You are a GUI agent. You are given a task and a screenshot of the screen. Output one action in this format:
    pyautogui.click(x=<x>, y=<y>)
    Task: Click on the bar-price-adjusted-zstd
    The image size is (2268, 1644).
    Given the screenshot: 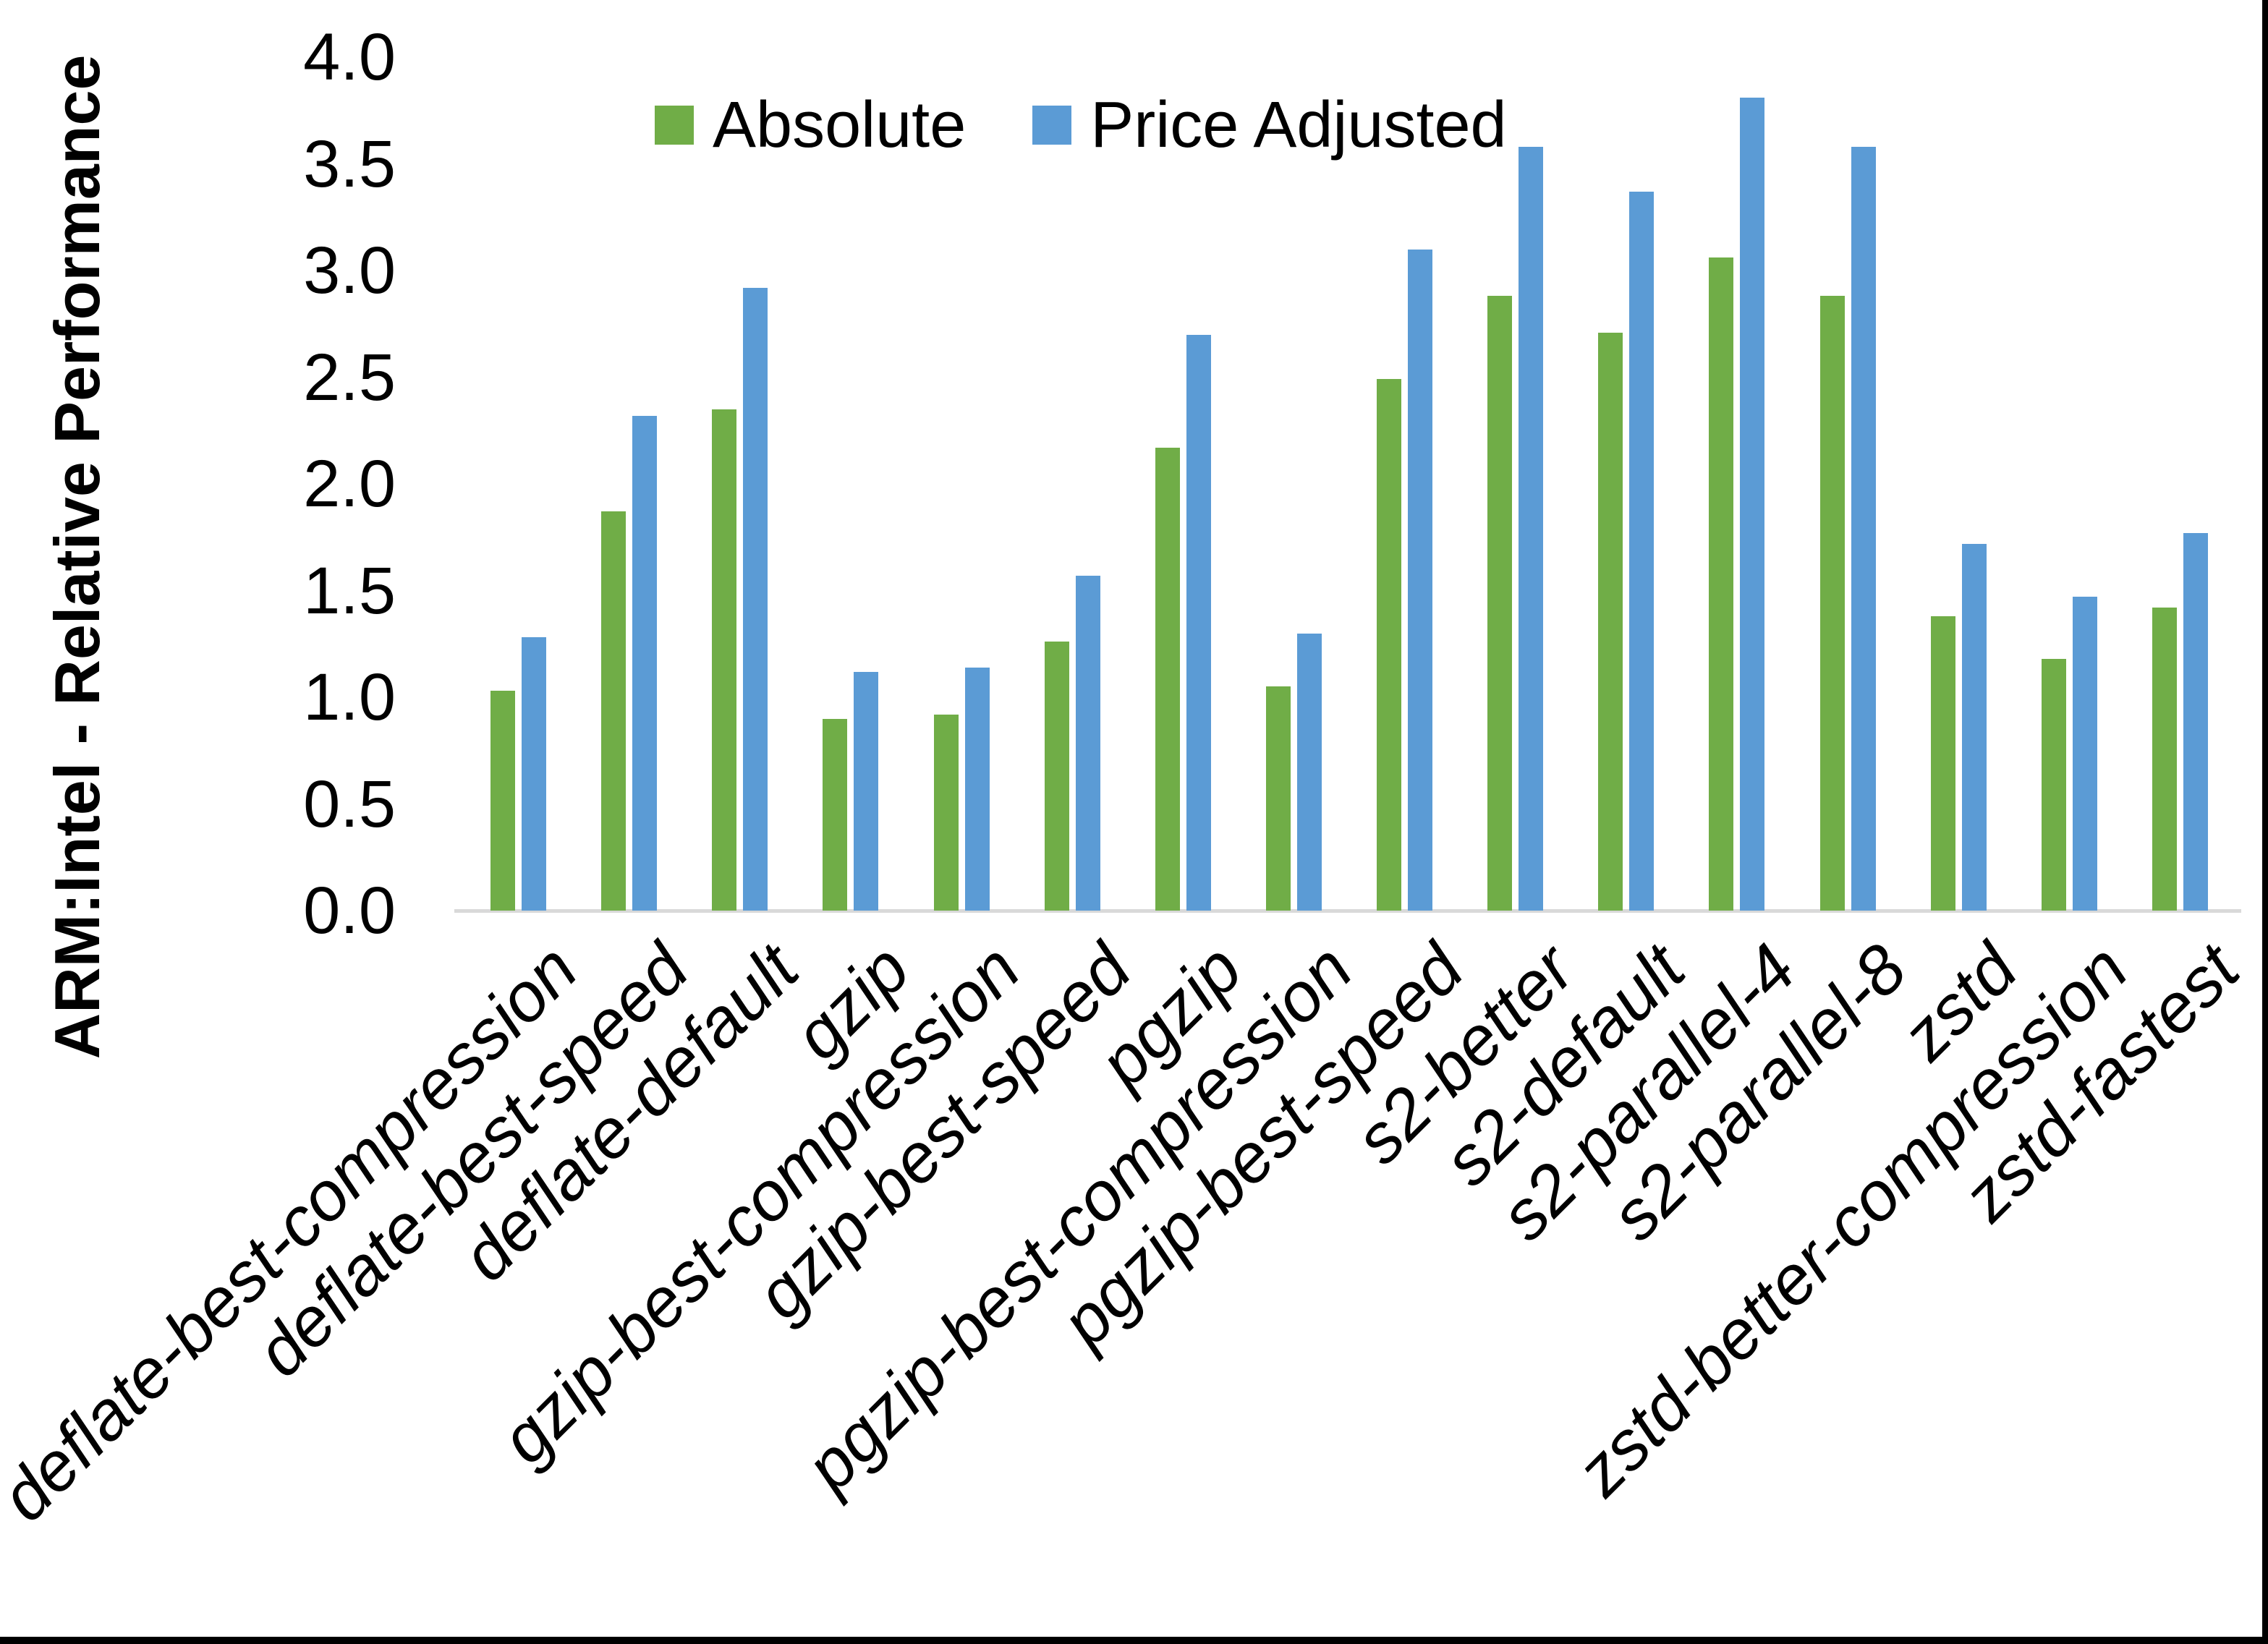 What is the action you would take?
    pyautogui.click(x=1974, y=727)
    